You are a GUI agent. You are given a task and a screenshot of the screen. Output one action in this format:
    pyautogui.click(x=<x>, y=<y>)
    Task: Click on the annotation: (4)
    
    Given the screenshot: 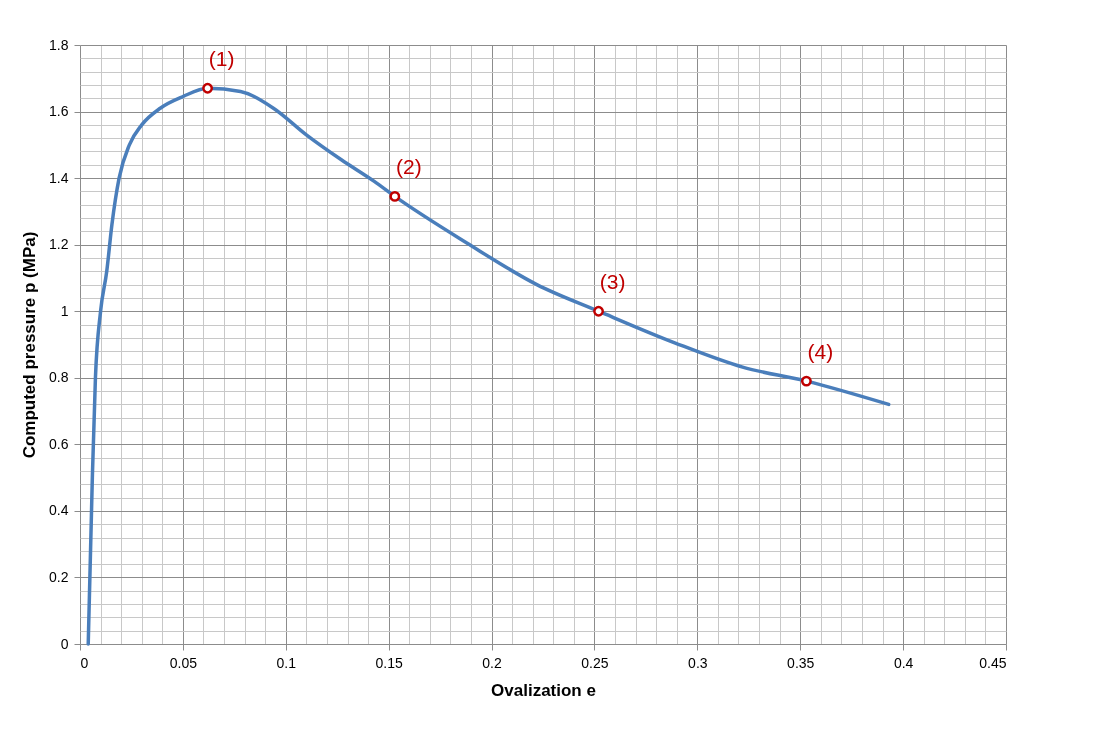 What is the action you would take?
    pyautogui.click(x=820, y=352)
    